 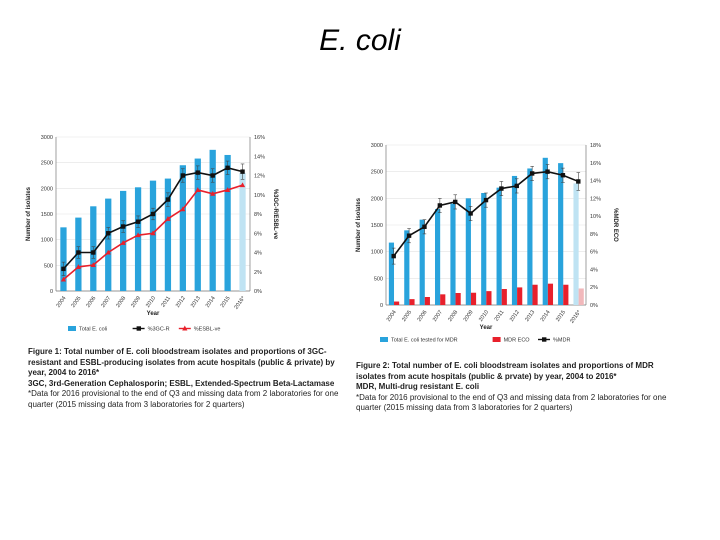 I want to click on x-tick-label: 2012, so click(x=515, y=315).